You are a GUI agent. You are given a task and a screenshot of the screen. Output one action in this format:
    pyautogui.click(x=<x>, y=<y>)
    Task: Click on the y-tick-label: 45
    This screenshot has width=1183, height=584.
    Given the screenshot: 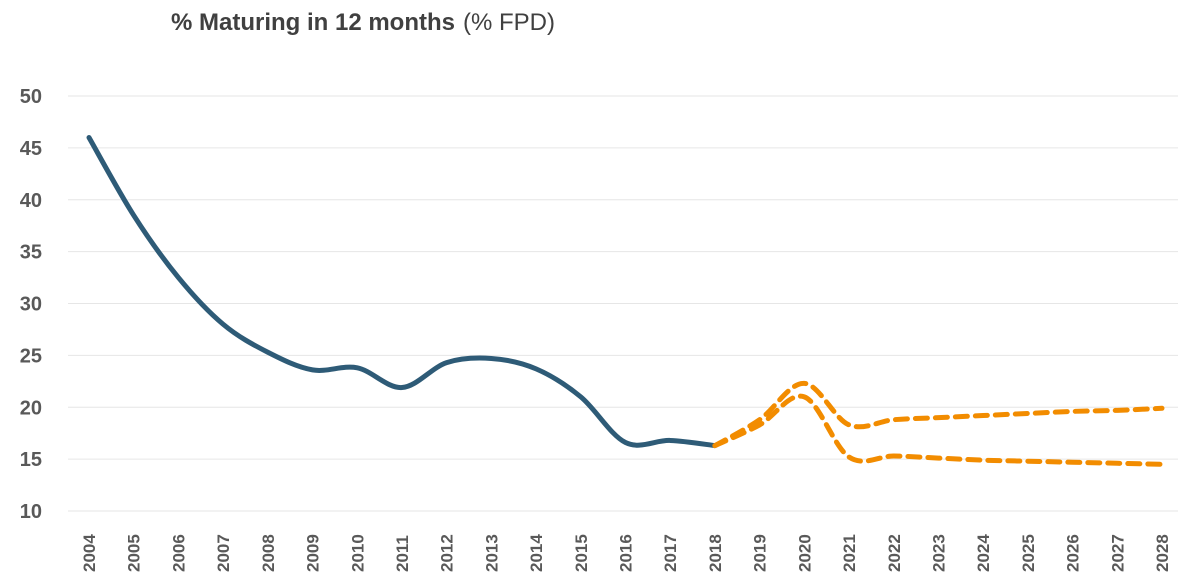 What is the action you would take?
    pyautogui.click(x=31, y=149)
    